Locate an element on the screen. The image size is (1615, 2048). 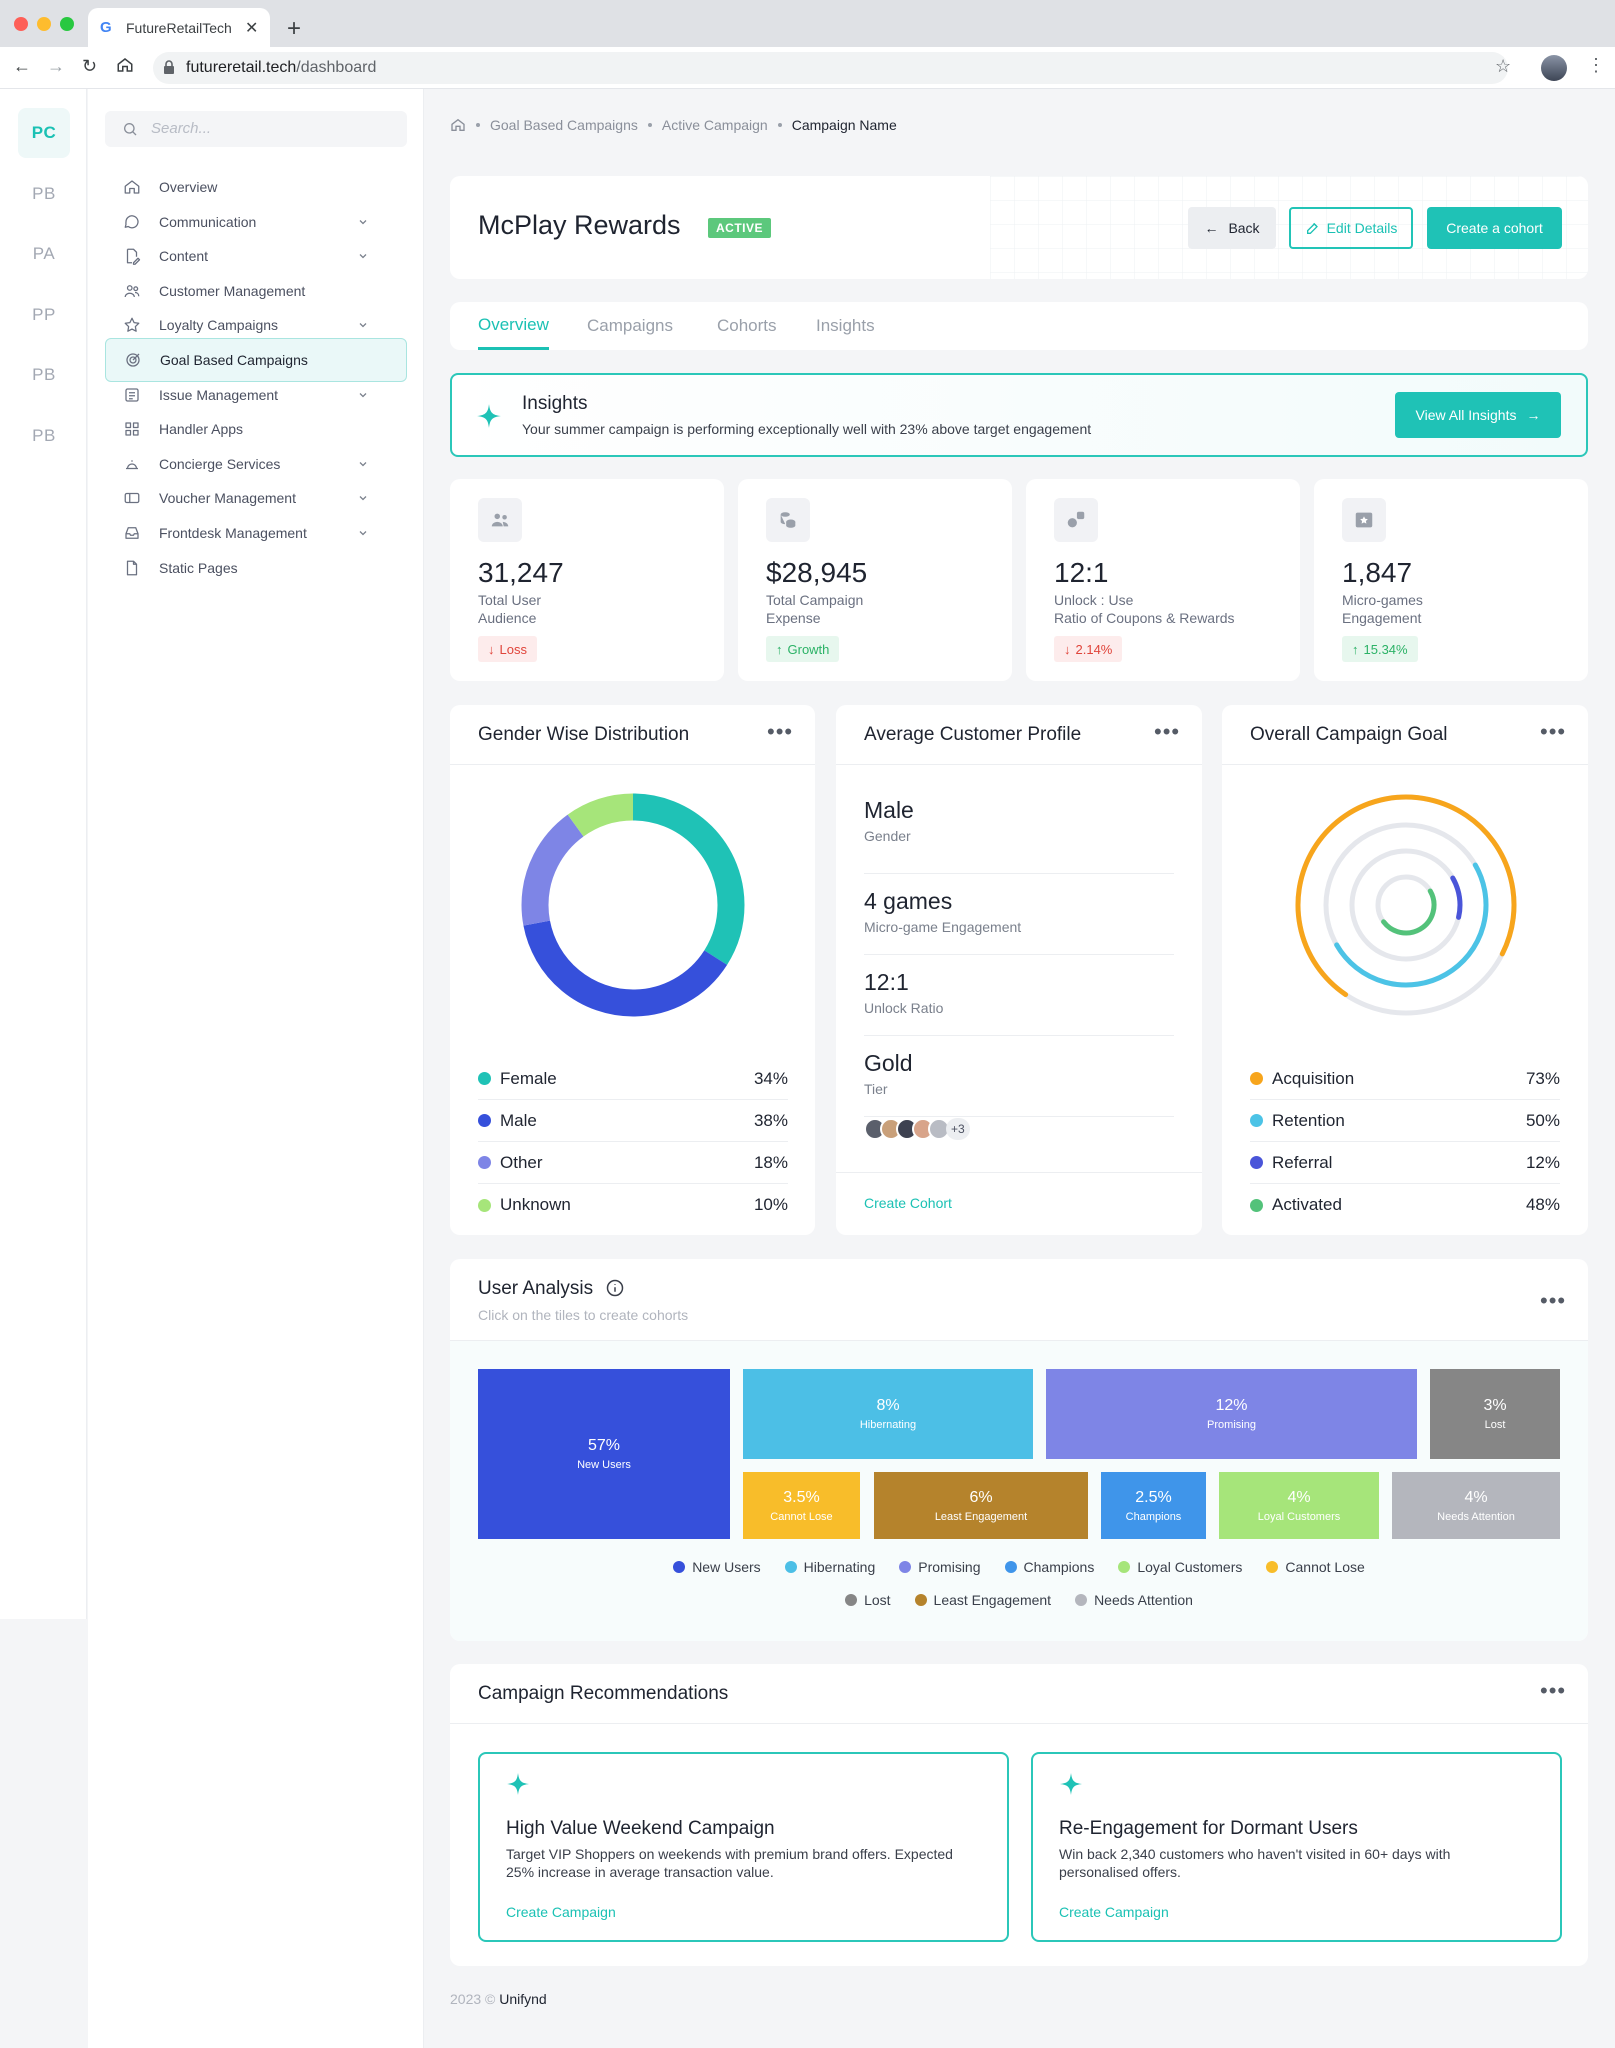
tile-new-users: 57% New Users is located at coordinates (604, 1454).